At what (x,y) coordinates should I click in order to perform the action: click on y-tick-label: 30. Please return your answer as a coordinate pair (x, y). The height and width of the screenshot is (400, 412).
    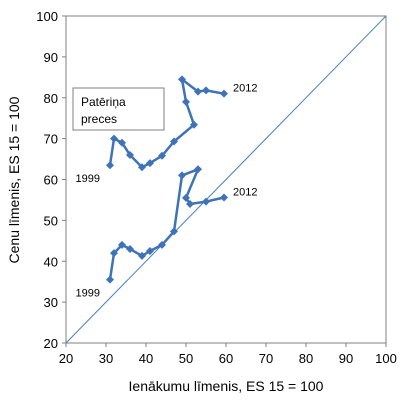
    Looking at the image, I should click on (51, 302).